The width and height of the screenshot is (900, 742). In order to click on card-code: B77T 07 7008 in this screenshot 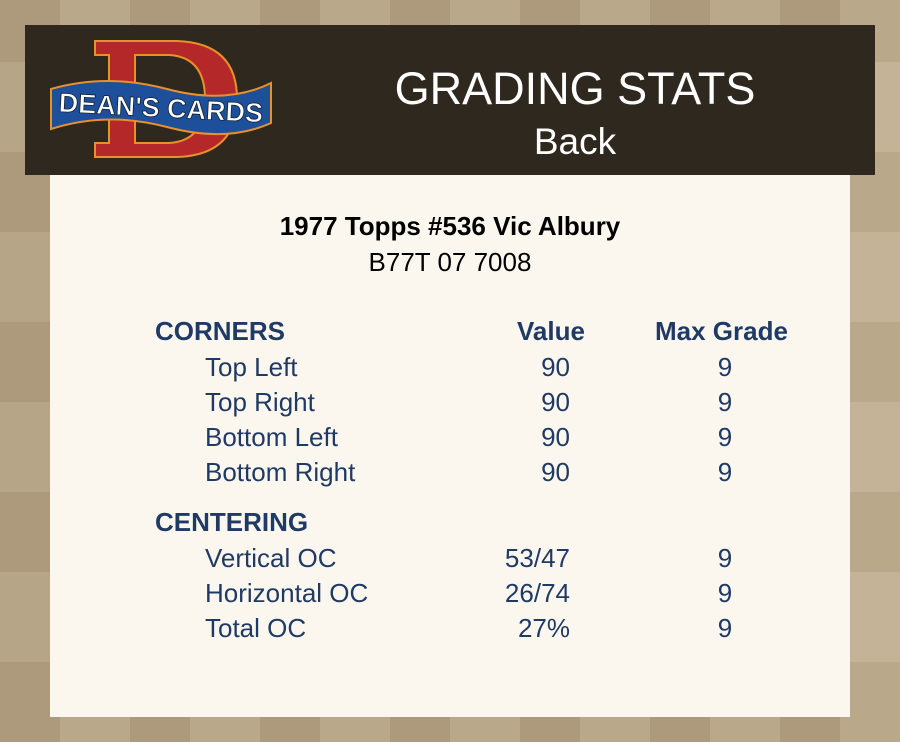, I will do `click(450, 262)`.